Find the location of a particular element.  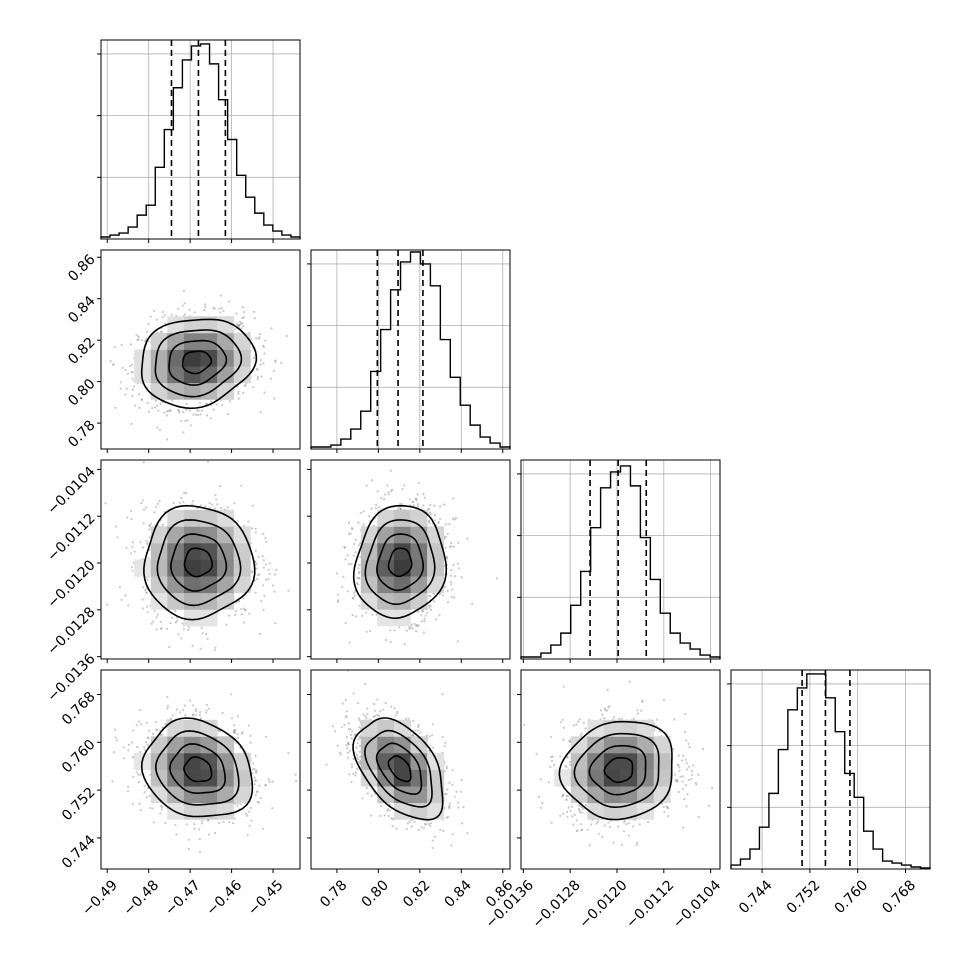

x-tick-label: 0.752 is located at coordinates (804, 897).